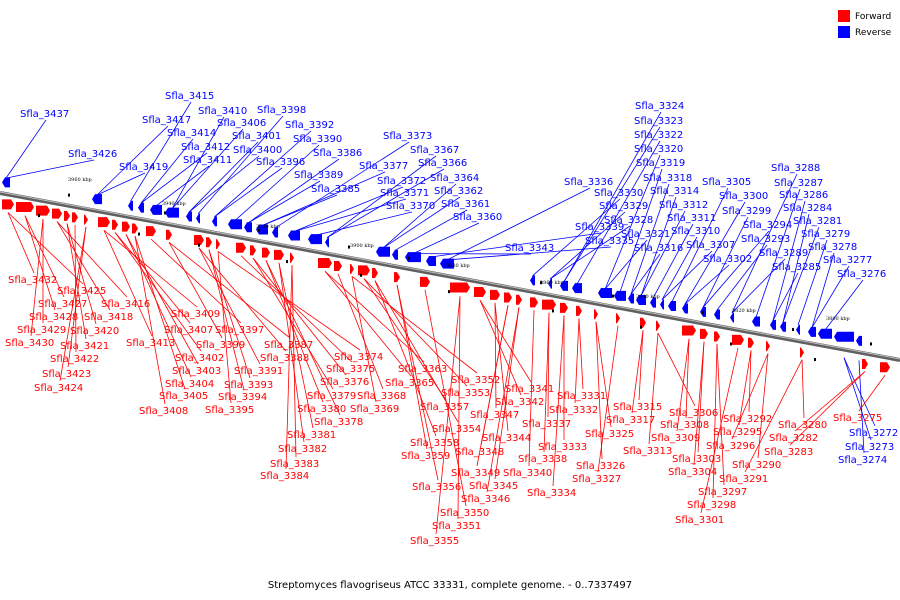 Image resolution: width=900 pixels, height=600 pixels. I want to click on forward-gene-label: Sfla_3393, so click(248, 385).